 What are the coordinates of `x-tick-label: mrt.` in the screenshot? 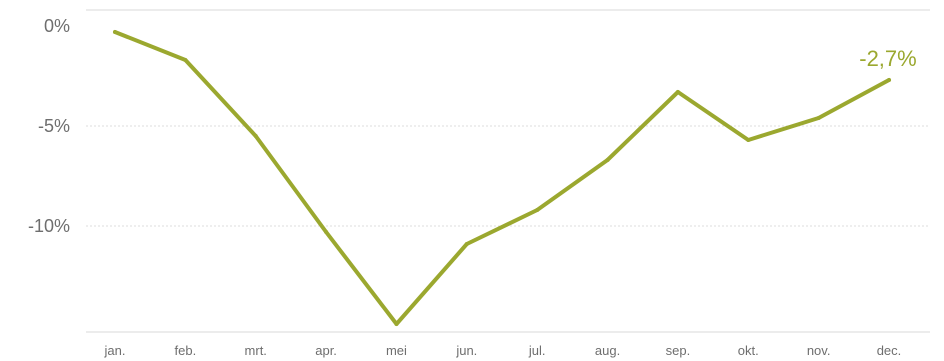 It's located at (256, 350).